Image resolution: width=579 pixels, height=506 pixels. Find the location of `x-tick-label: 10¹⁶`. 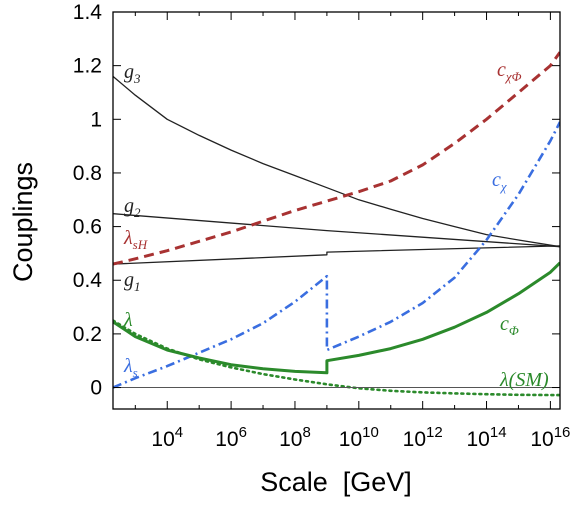

x-tick-label: 10¹⁶ is located at coordinates (550, 437).